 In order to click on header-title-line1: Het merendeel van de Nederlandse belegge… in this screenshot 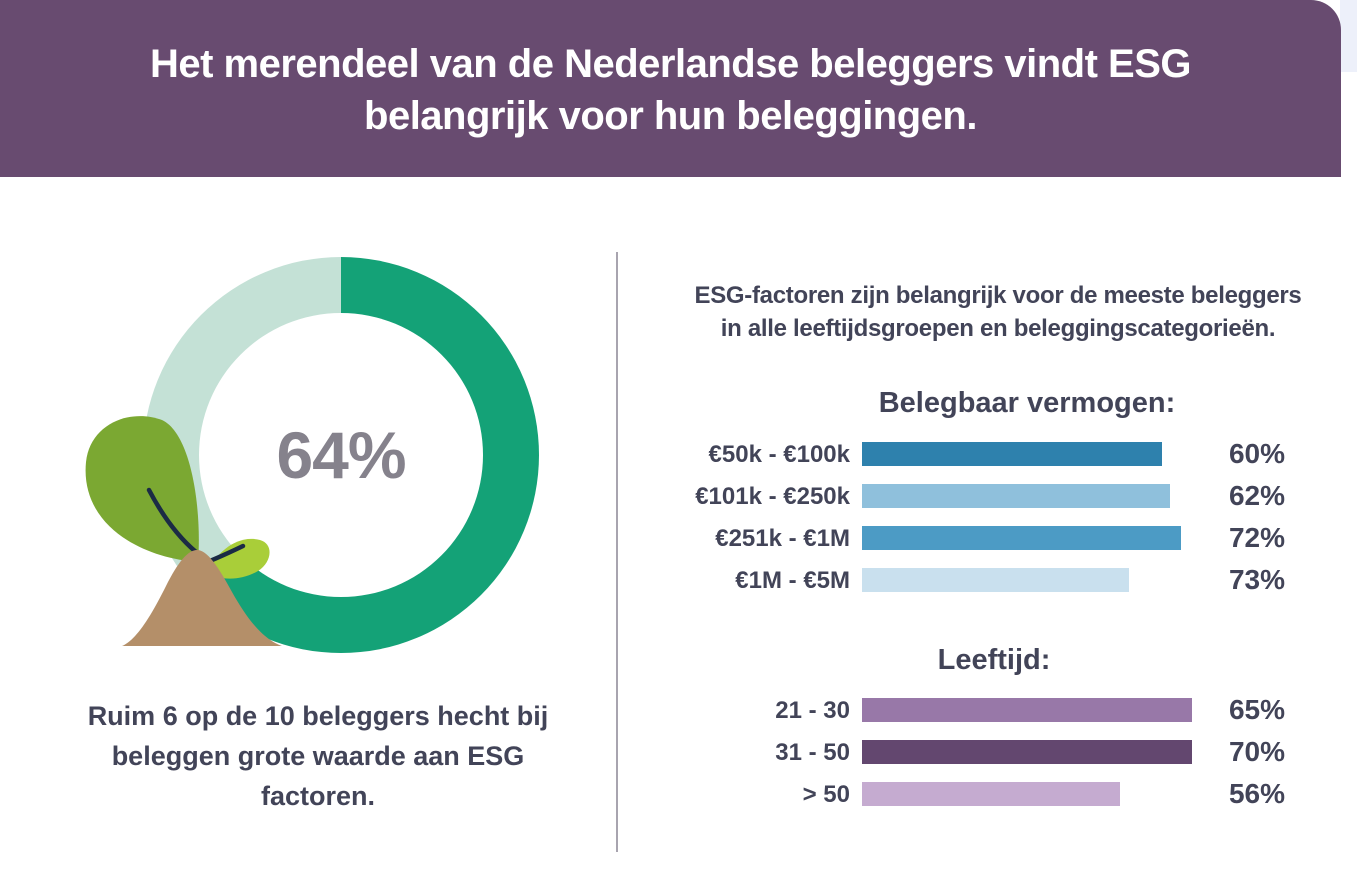, I will do `click(670, 63)`.